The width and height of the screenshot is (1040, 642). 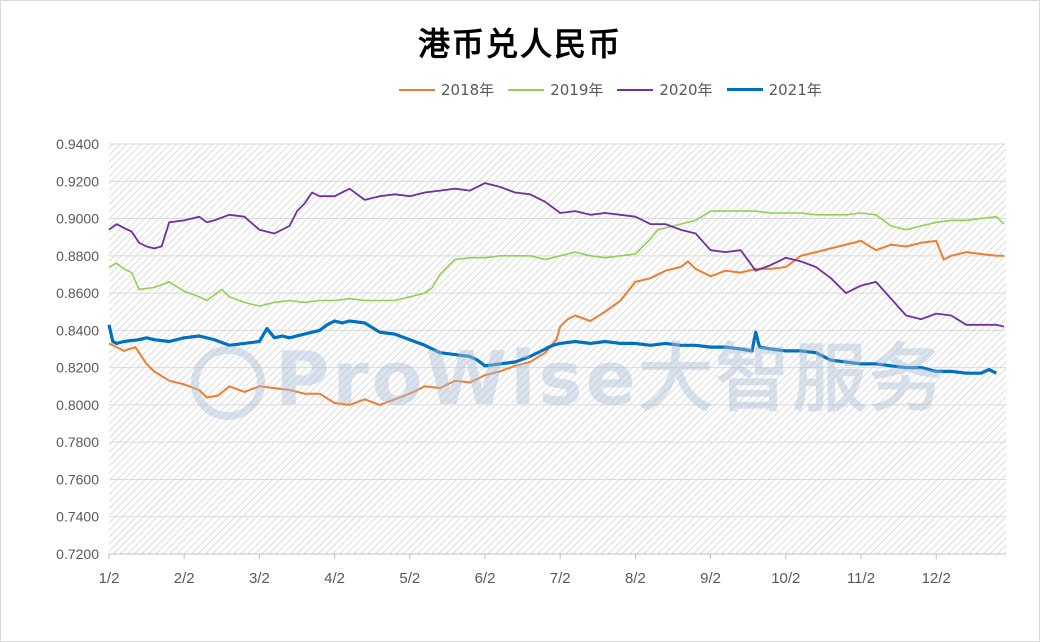 I want to click on legend-item: 2021年, so click(x=774, y=89).